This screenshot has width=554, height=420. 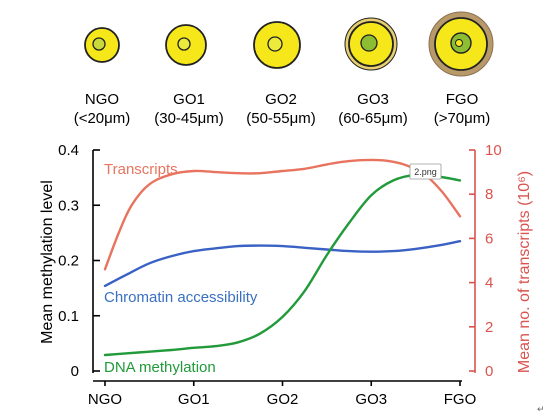 What do you see at coordinates (281, 118) in the screenshot?
I see `stage-size-go2: (50-55μm)` at bounding box center [281, 118].